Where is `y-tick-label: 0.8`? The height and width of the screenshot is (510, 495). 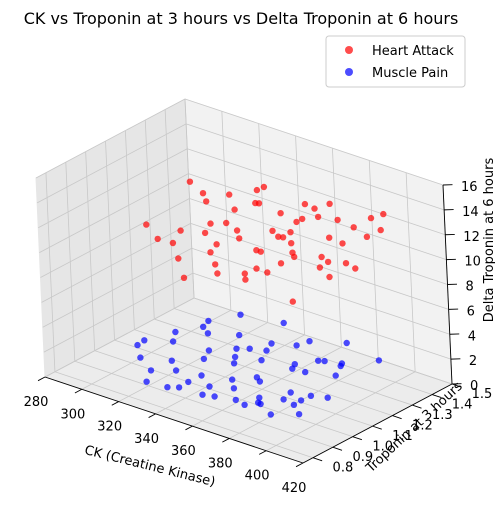
y-tick-label: 0.8 is located at coordinates (343, 468).